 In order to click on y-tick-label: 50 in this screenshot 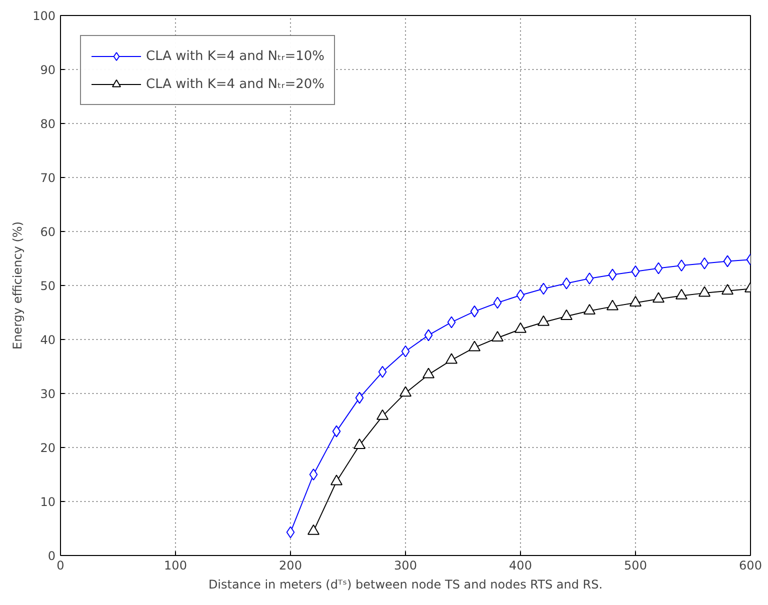, I will do `click(48, 286)`.